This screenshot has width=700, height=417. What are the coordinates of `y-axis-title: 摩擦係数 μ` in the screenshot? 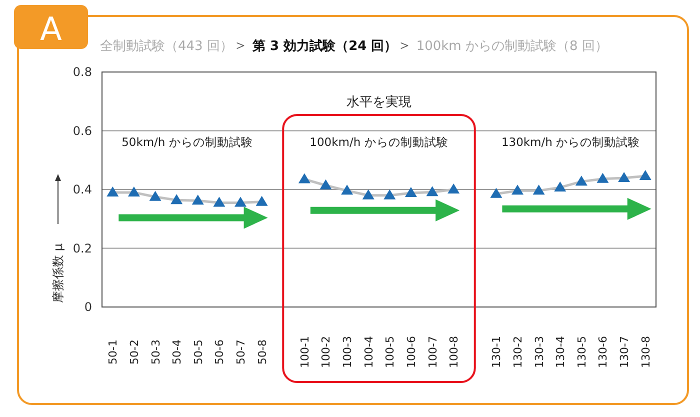 It's located at (58, 273).